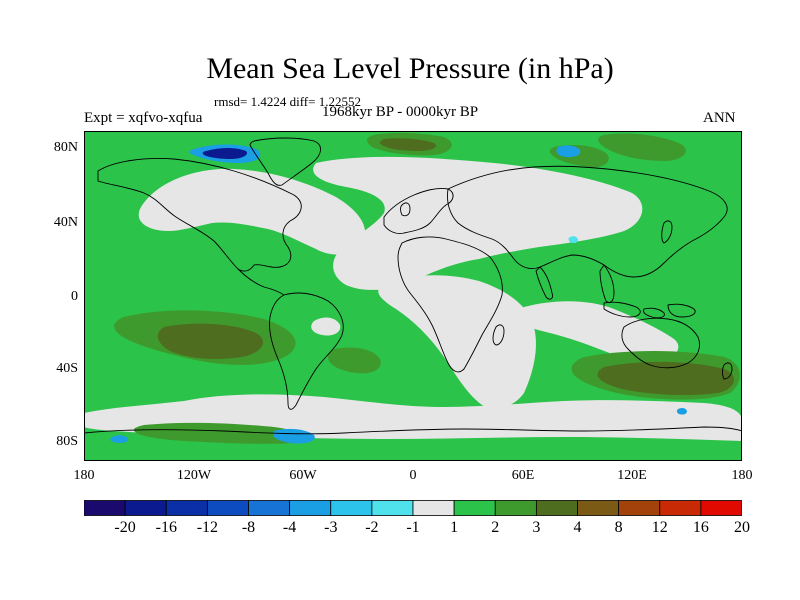 Image resolution: width=800 pixels, height=600 pixels. Describe the element at coordinates (498, 335) in the screenshot. I see `coast-madagascar` at that location.